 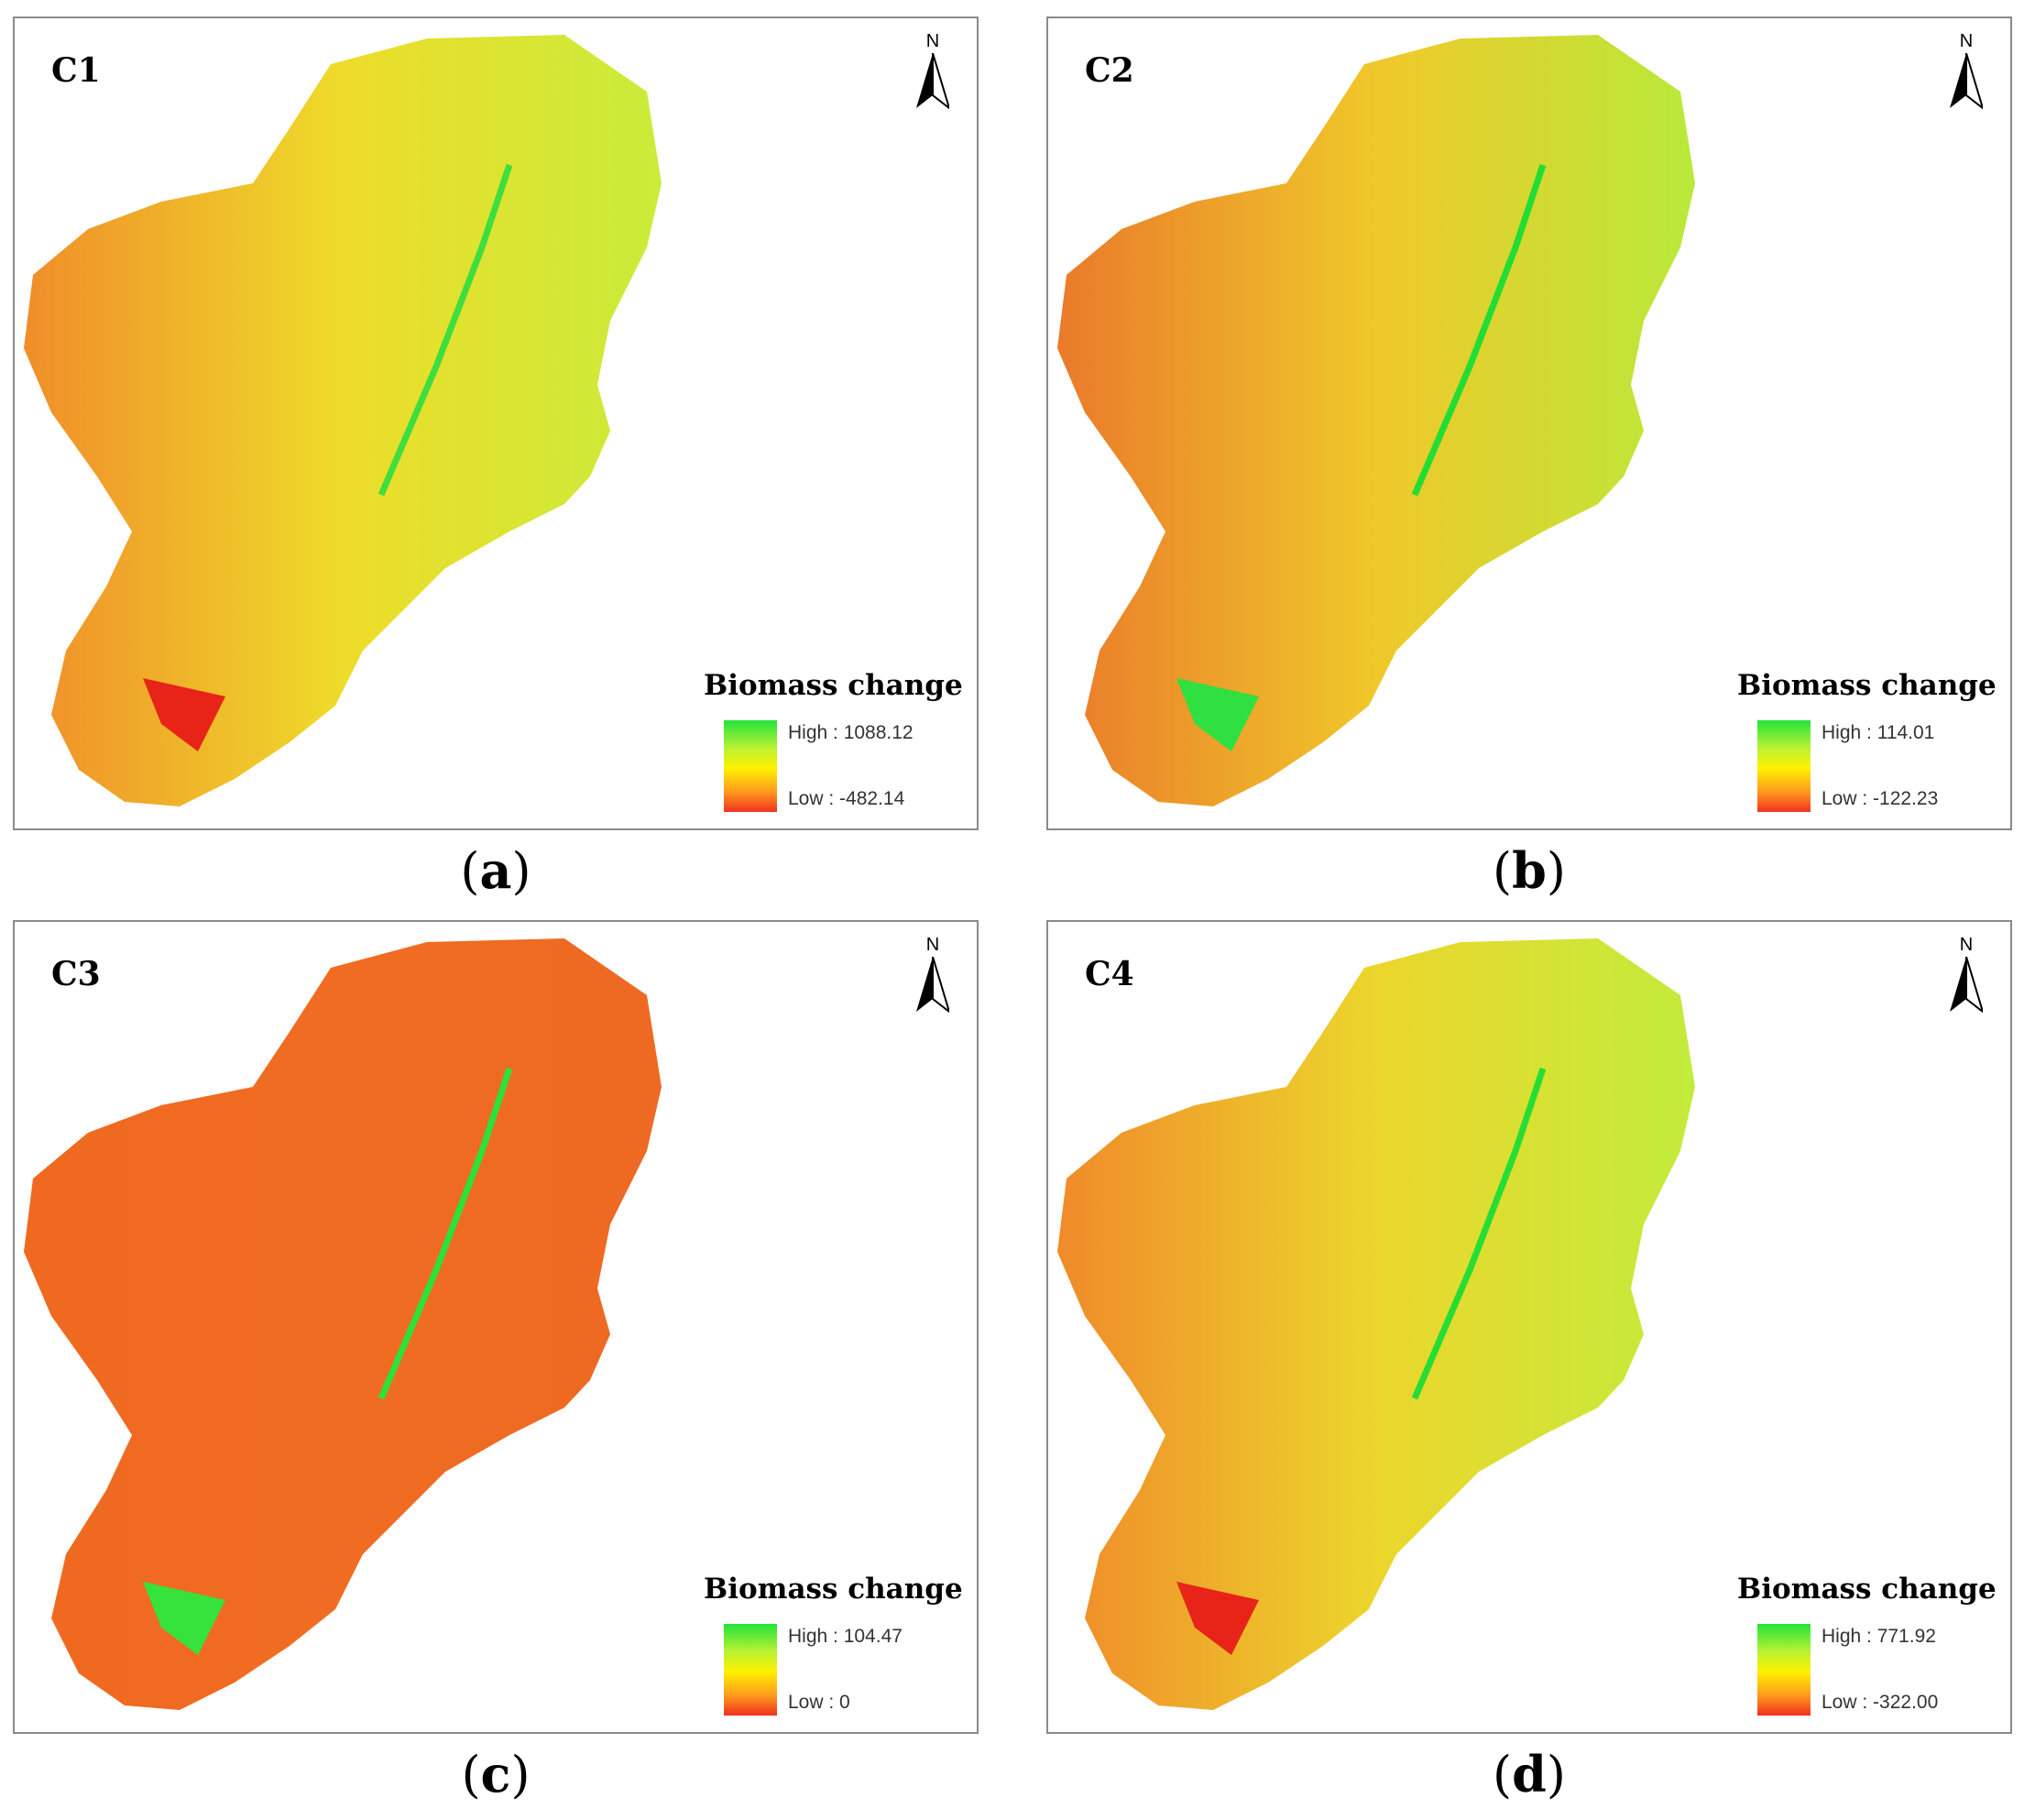 I want to click on caption-letter: a, so click(x=496, y=870).